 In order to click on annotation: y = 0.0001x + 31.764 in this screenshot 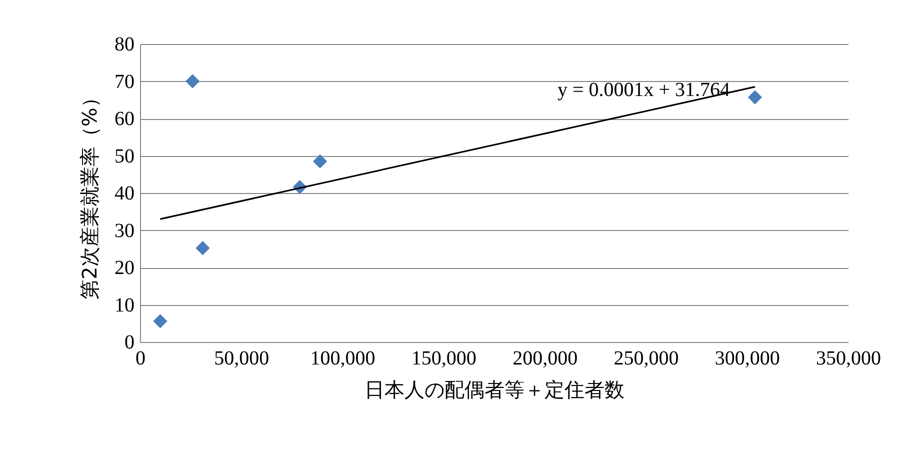, I will do `click(643, 90)`.